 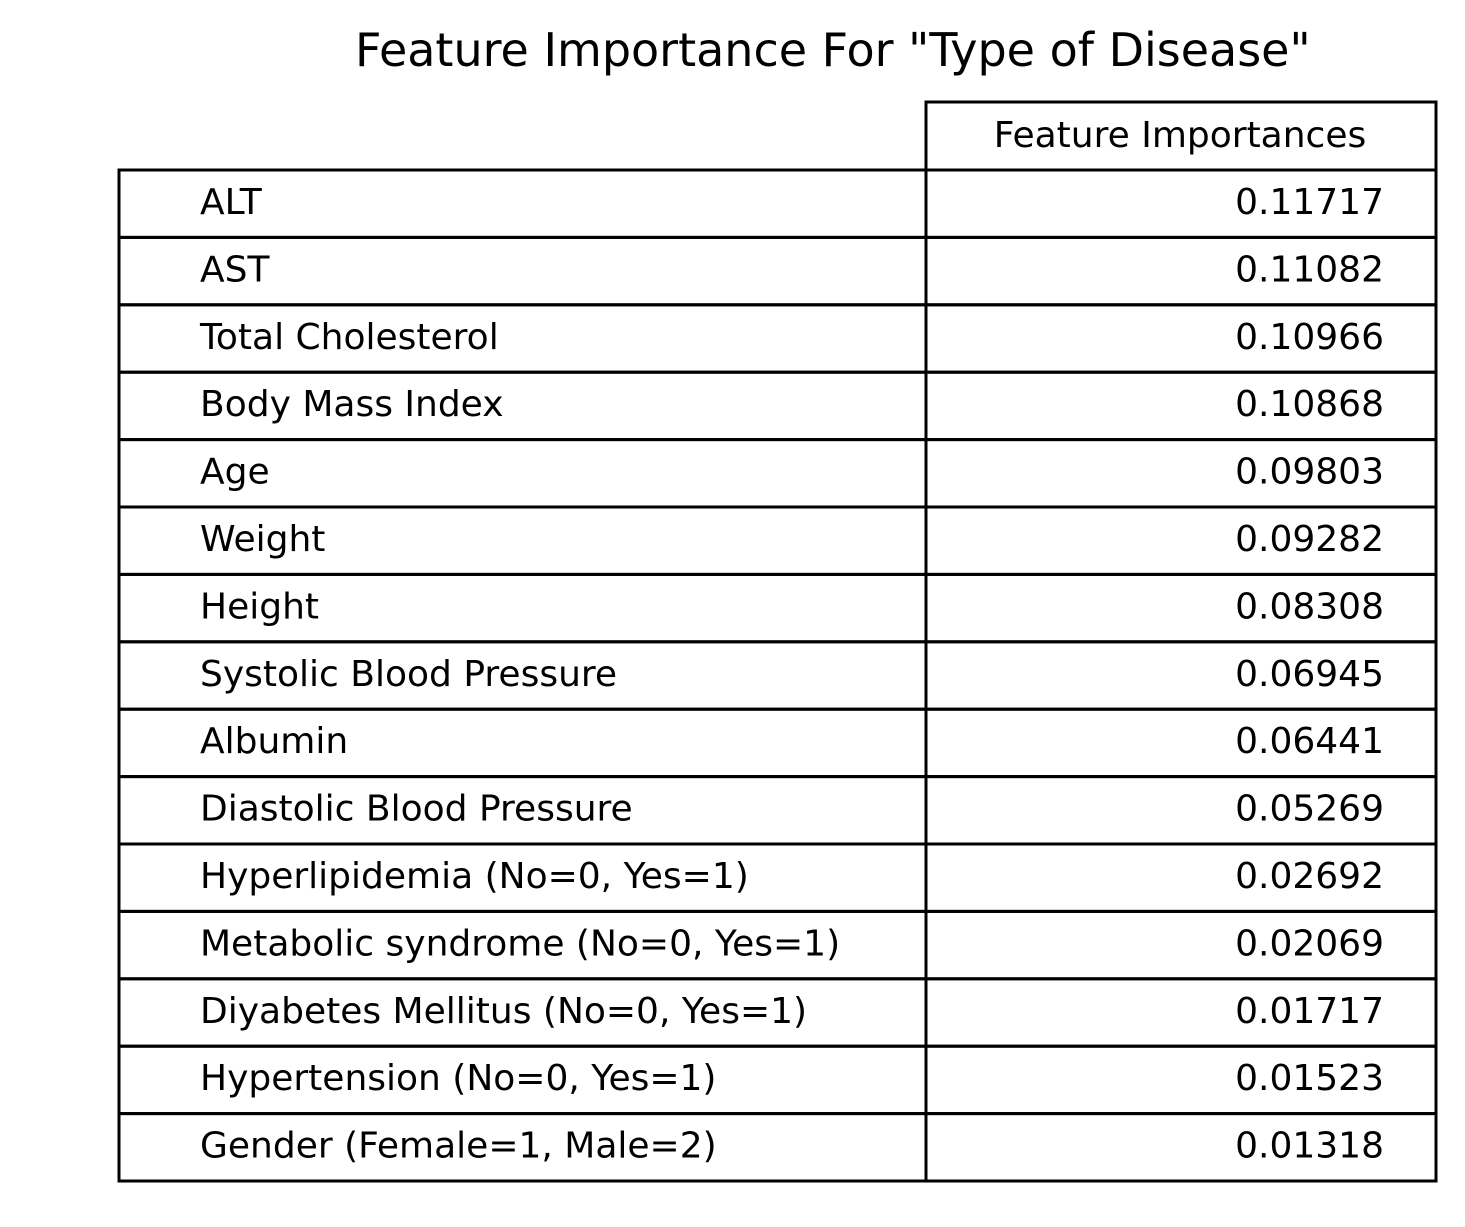 What do you see at coordinates (777, 406) in the screenshot?
I see `table-row: Body Mass Index 0.10868` at bounding box center [777, 406].